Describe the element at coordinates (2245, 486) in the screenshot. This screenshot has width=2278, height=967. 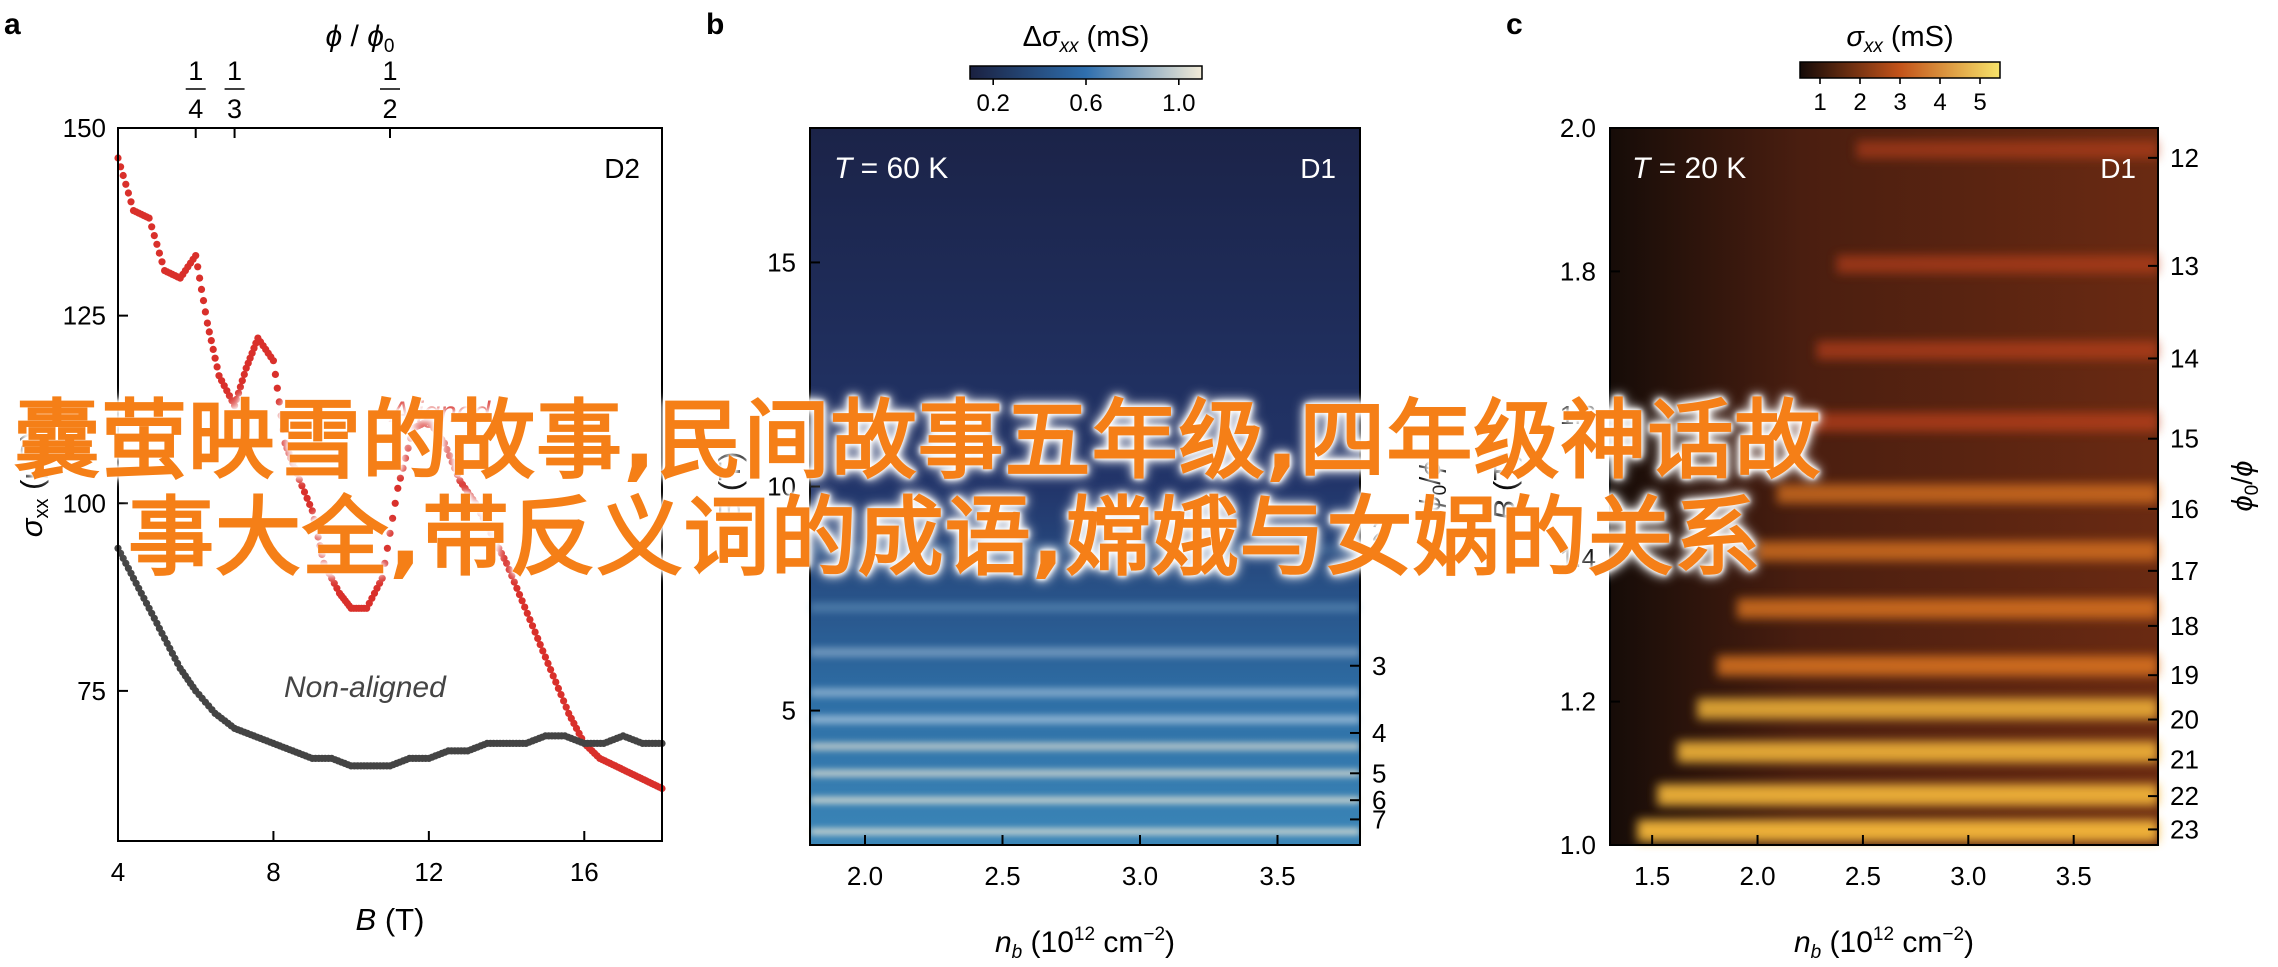
I see `panel-c-right-axis-label: ϕ0/ϕ` at that location.